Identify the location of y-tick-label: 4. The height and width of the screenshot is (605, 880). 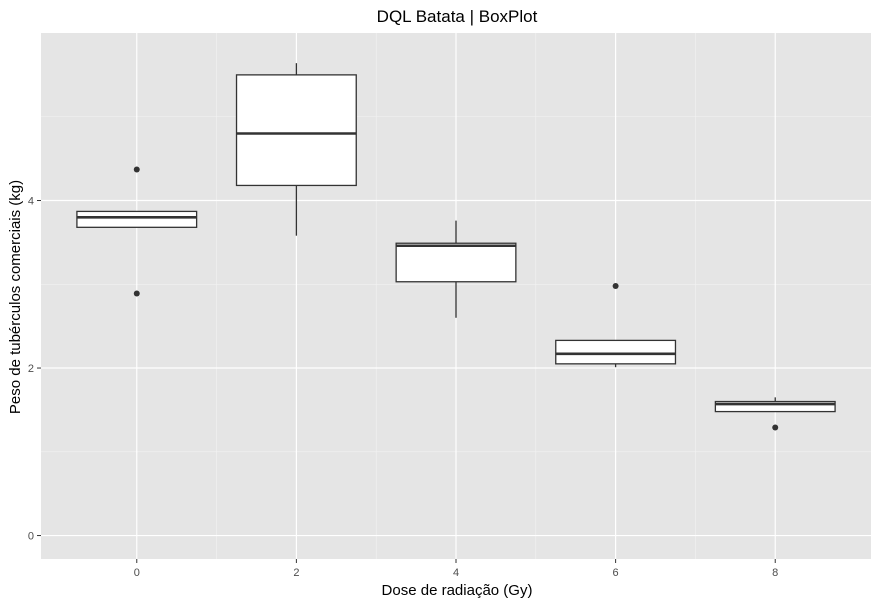
(31, 202).